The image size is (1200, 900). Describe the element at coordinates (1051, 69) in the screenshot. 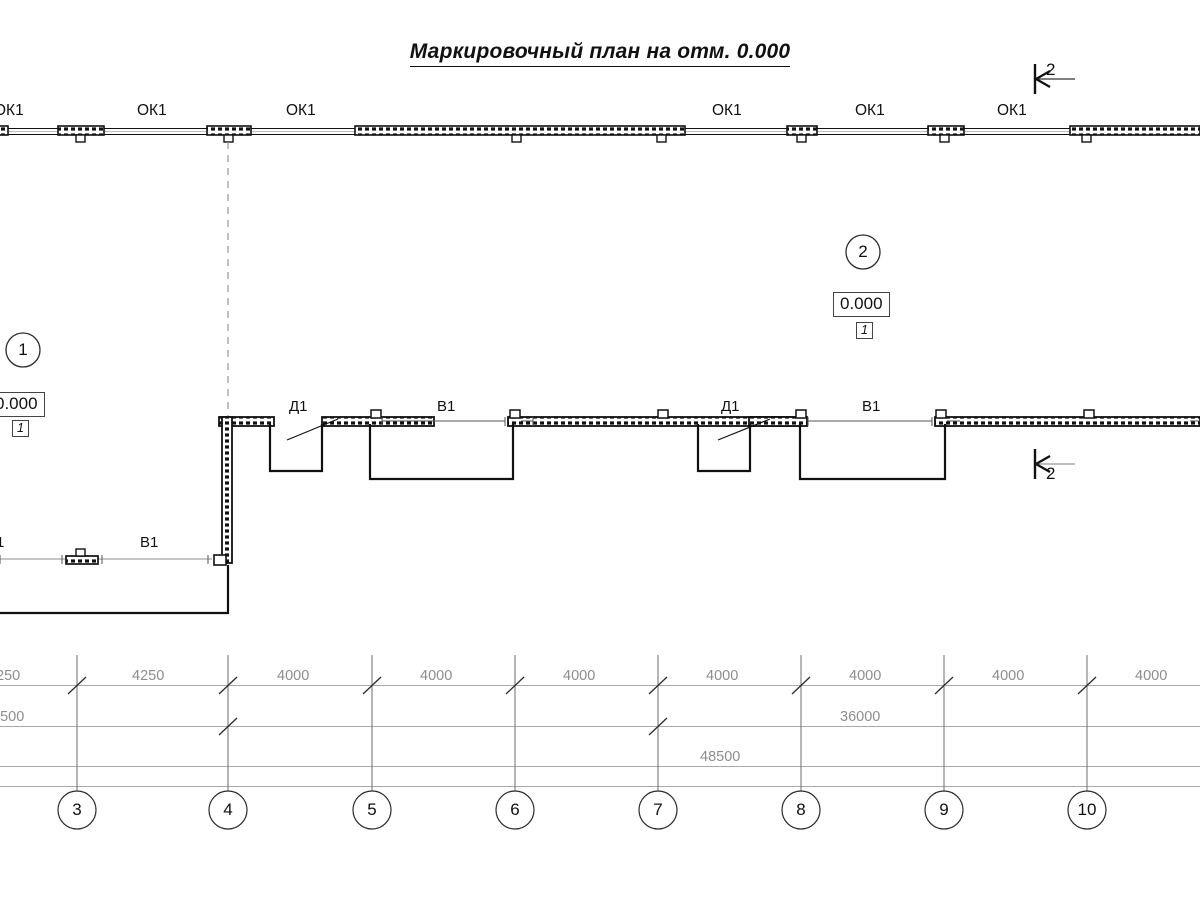

I see `section-mark-label-top: 2` at that location.